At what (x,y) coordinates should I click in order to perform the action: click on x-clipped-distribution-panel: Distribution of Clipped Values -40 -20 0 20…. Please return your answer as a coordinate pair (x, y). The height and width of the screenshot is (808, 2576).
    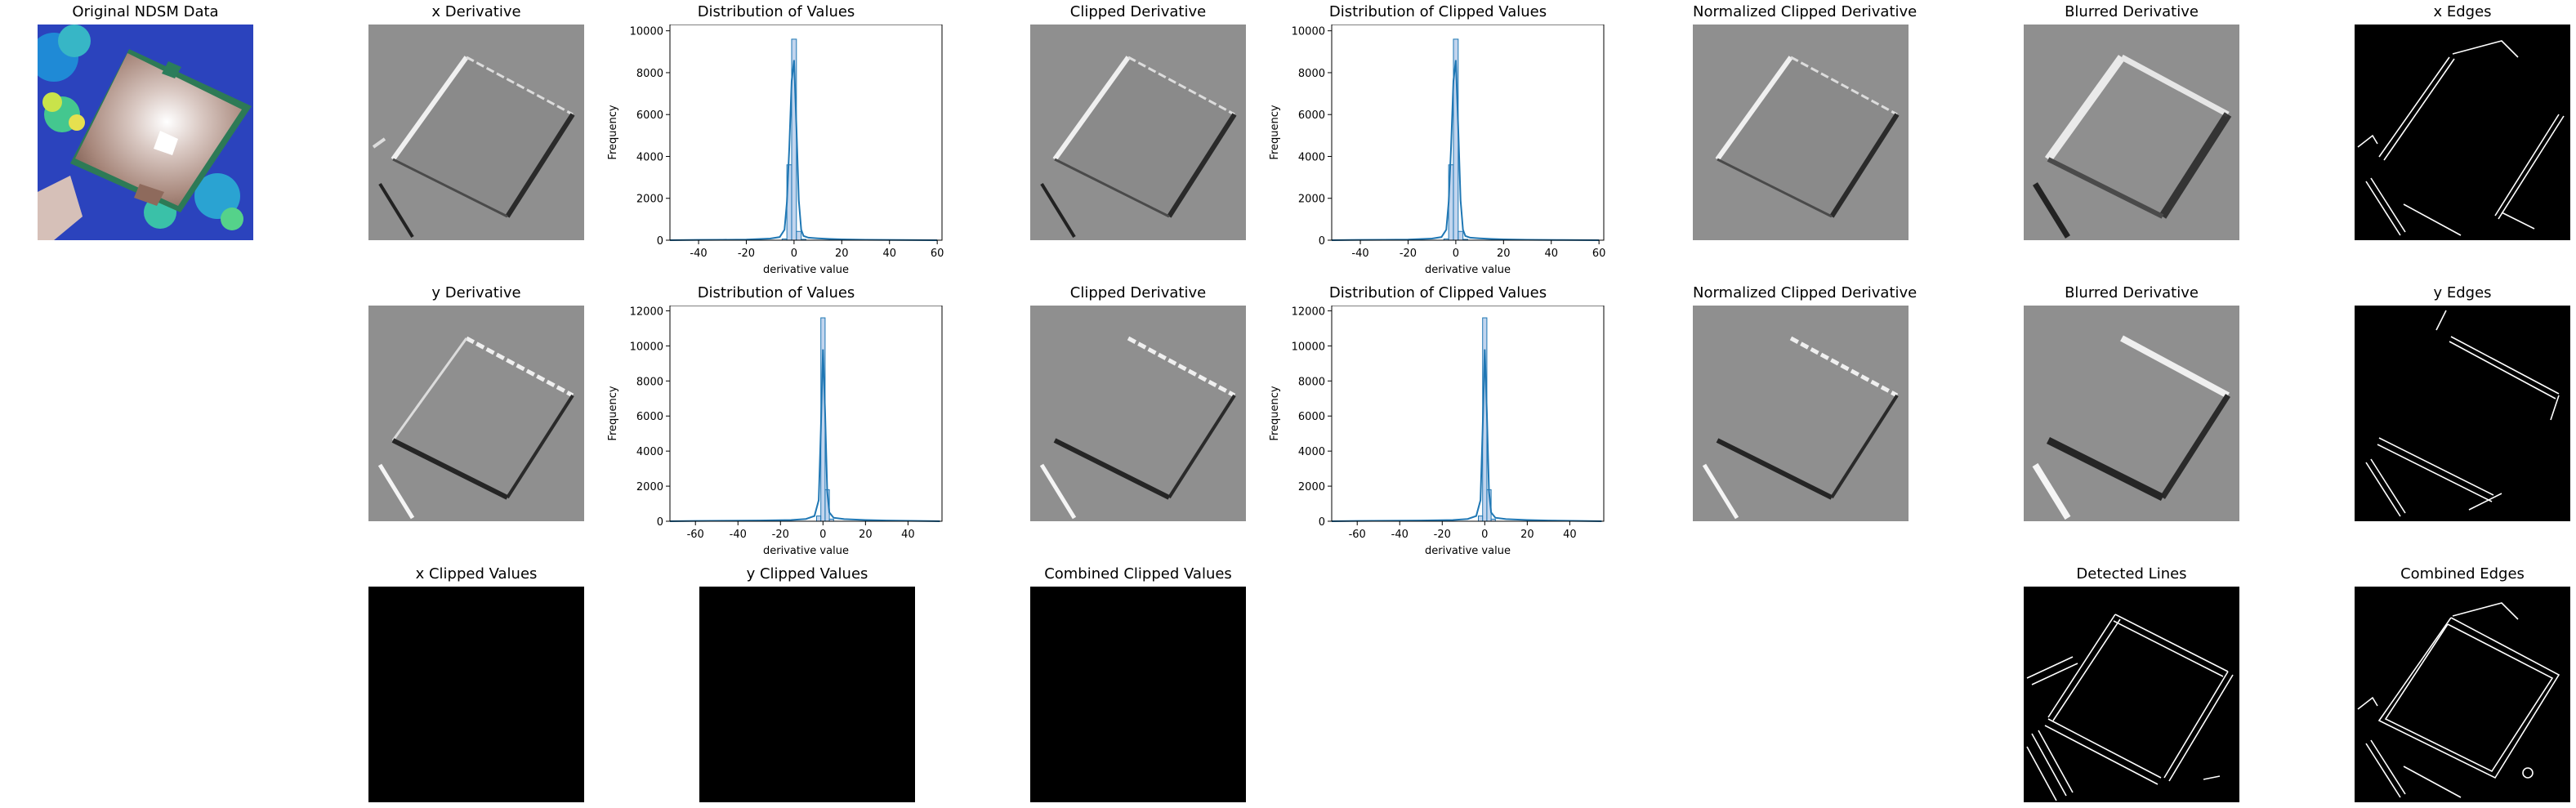
    Looking at the image, I should click on (1438, 139).